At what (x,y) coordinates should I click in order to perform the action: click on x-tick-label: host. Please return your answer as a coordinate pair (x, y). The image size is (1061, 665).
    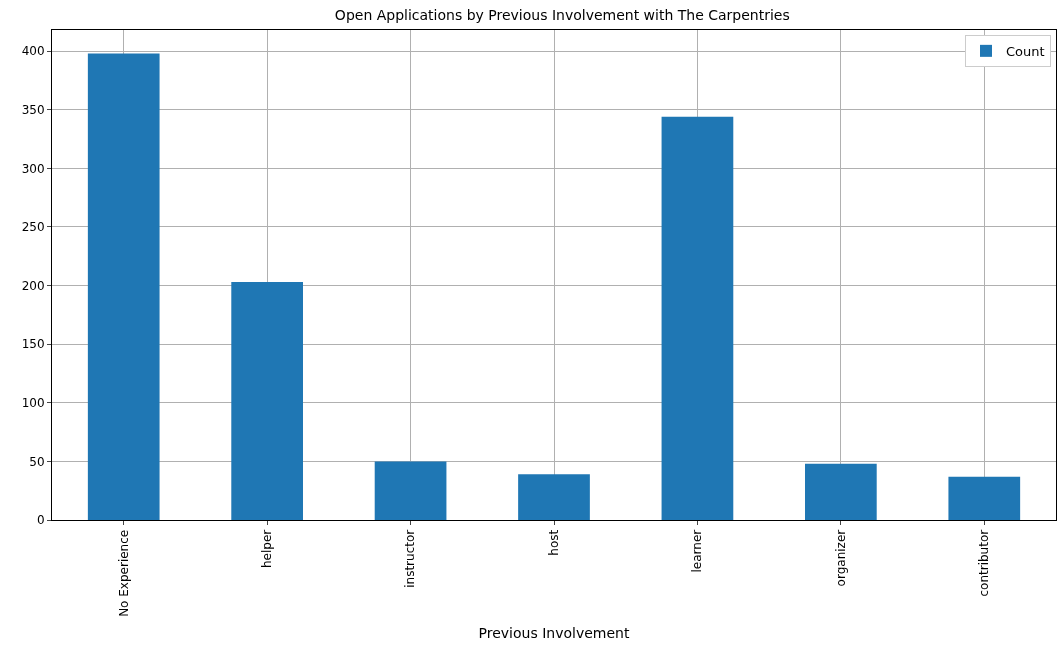
    Looking at the image, I should click on (553, 542).